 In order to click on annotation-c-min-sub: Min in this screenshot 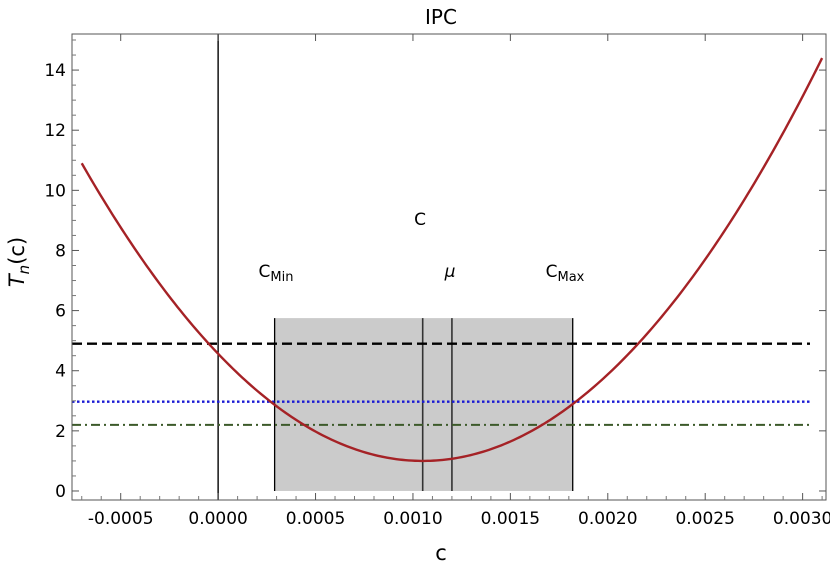, I will do `click(281, 277)`.